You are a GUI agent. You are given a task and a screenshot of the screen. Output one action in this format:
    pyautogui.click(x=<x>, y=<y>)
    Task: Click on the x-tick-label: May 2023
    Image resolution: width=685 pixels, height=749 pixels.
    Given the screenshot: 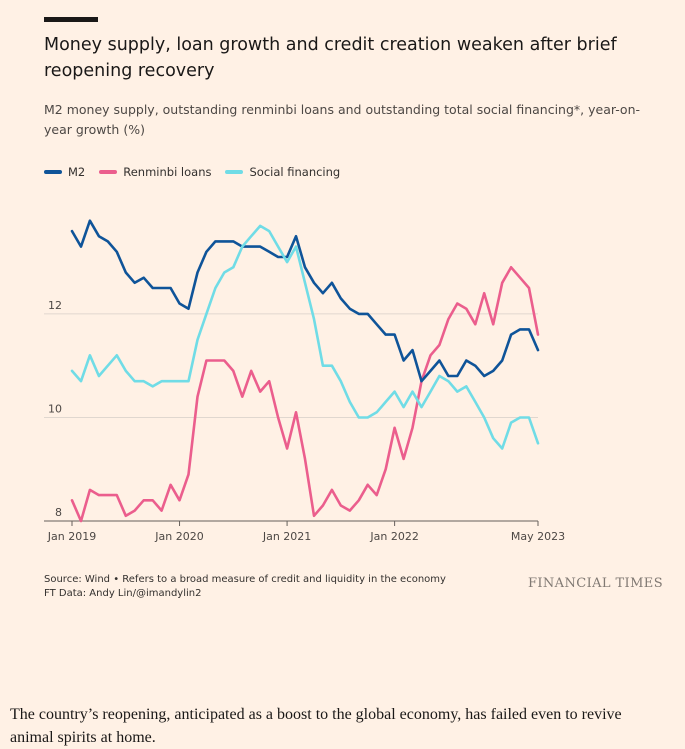 What is the action you would take?
    pyautogui.click(x=538, y=536)
    